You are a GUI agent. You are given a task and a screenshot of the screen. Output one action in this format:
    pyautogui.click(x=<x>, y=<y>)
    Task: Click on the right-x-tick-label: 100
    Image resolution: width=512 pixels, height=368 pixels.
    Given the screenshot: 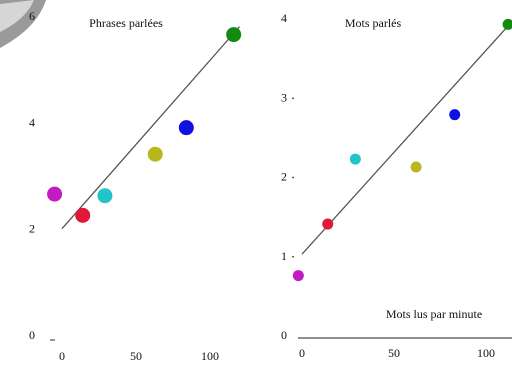 What is the action you would take?
    pyautogui.click(x=486, y=353)
    